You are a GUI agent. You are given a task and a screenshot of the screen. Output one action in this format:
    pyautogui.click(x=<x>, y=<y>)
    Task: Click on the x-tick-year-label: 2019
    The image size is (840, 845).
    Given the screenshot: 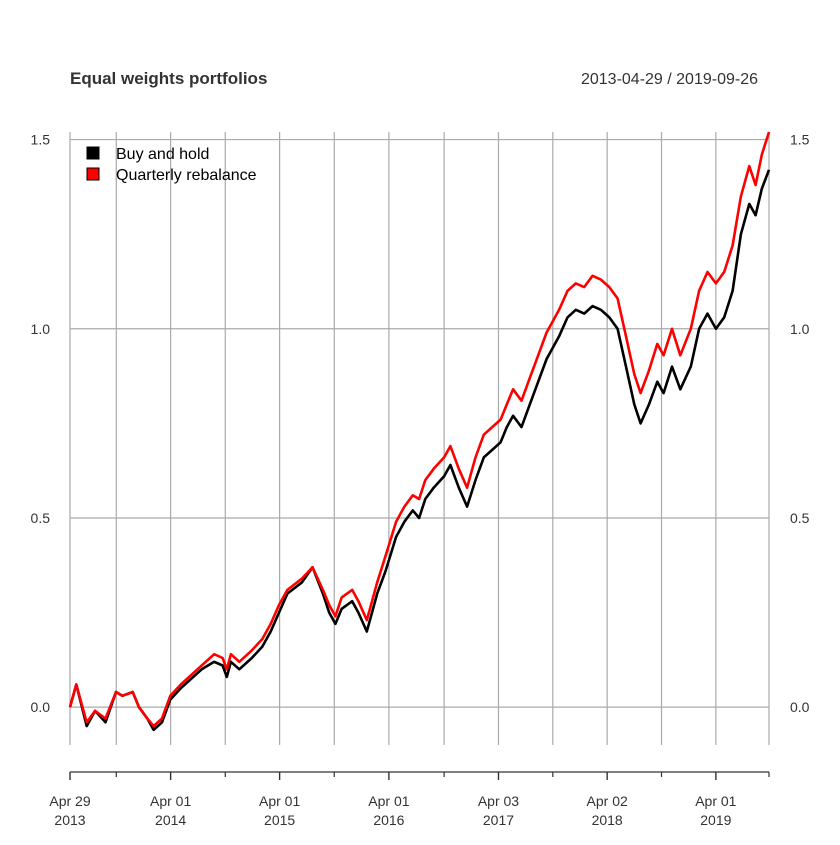 What is the action you would take?
    pyautogui.click(x=715, y=820)
    